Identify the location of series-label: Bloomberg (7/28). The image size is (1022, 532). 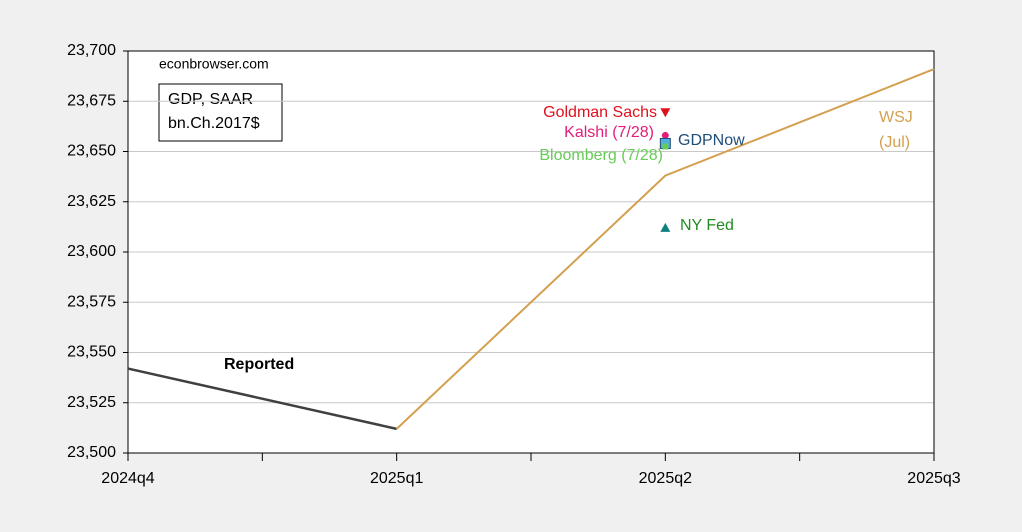
(601, 155).